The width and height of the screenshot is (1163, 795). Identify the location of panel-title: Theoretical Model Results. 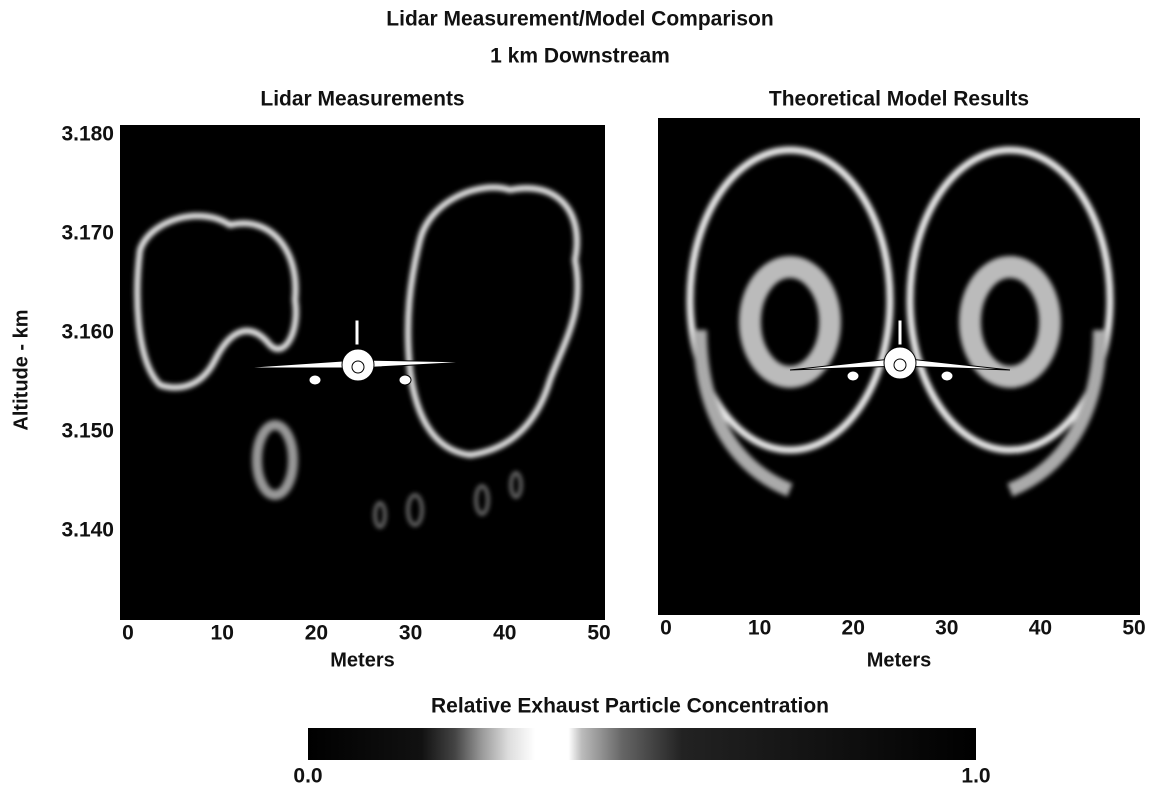
(899, 99).